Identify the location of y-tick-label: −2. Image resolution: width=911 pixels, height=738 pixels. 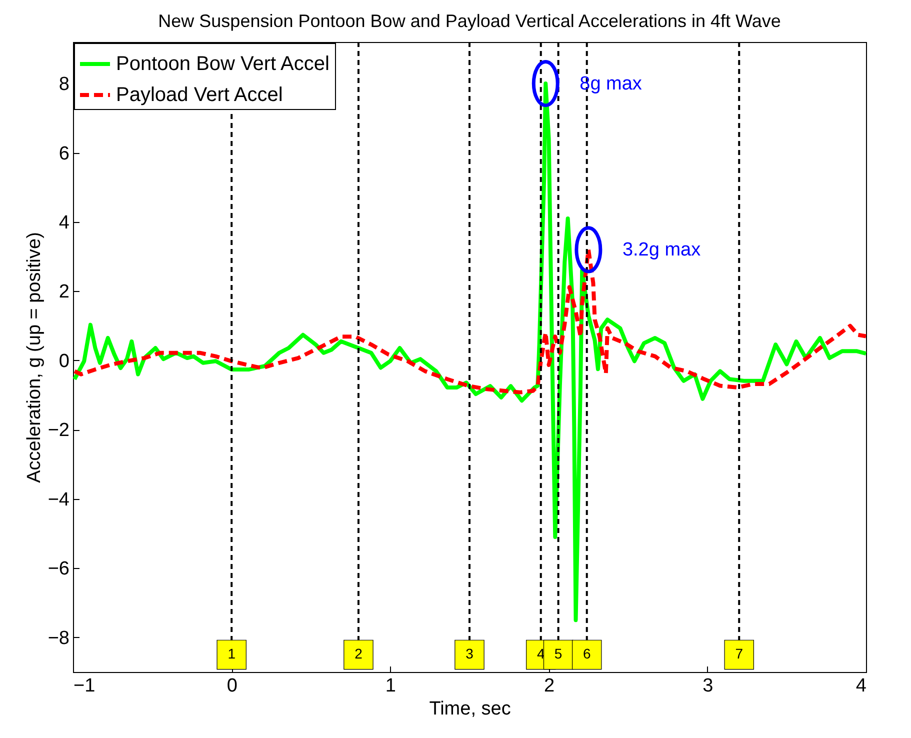
(59, 431).